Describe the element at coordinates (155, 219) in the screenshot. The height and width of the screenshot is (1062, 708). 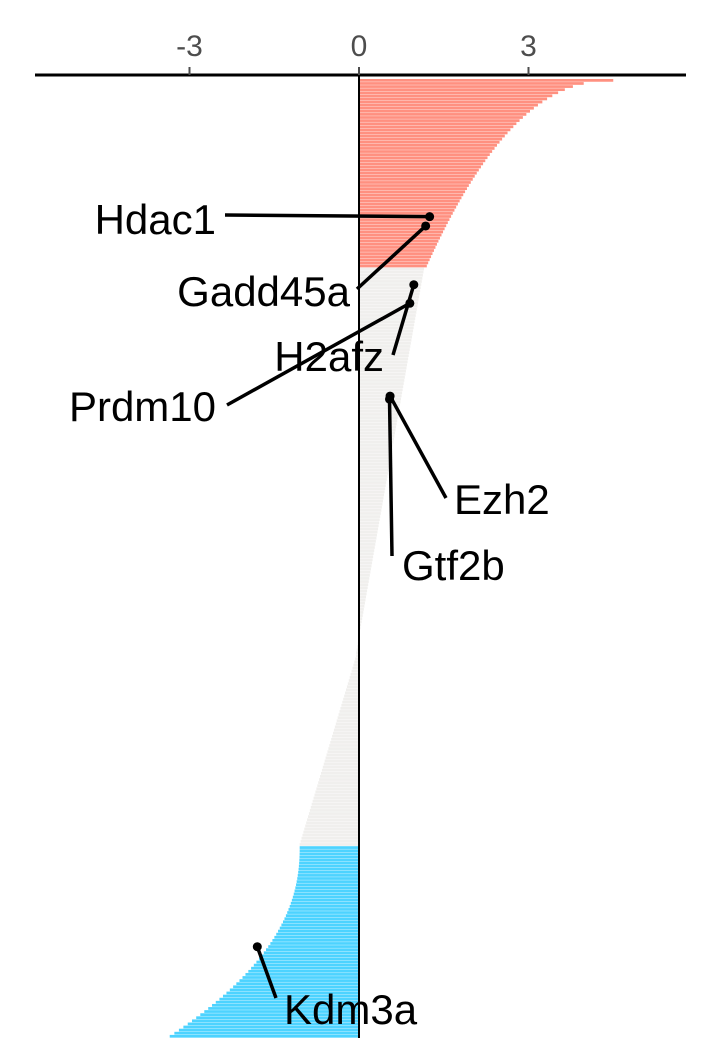
I see `gene-label-hdac1: Hdac1` at that location.